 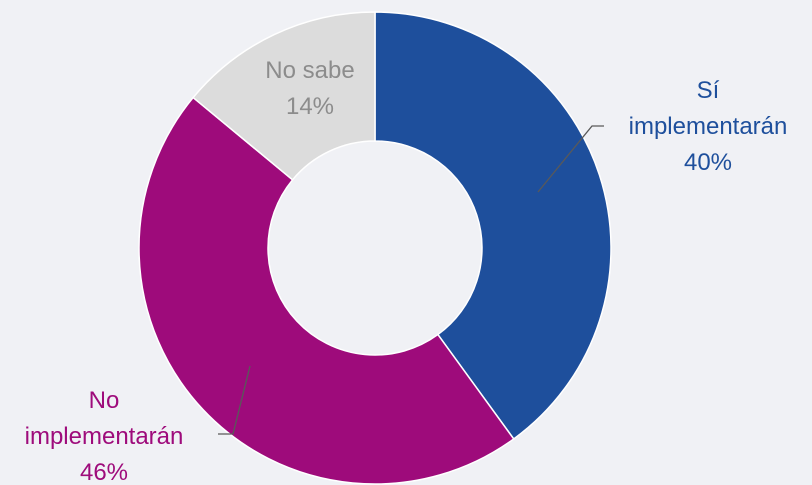 What do you see at coordinates (708, 90) in the screenshot?
I see `slice-name-line: Sí` at bounding box center [708, 90].